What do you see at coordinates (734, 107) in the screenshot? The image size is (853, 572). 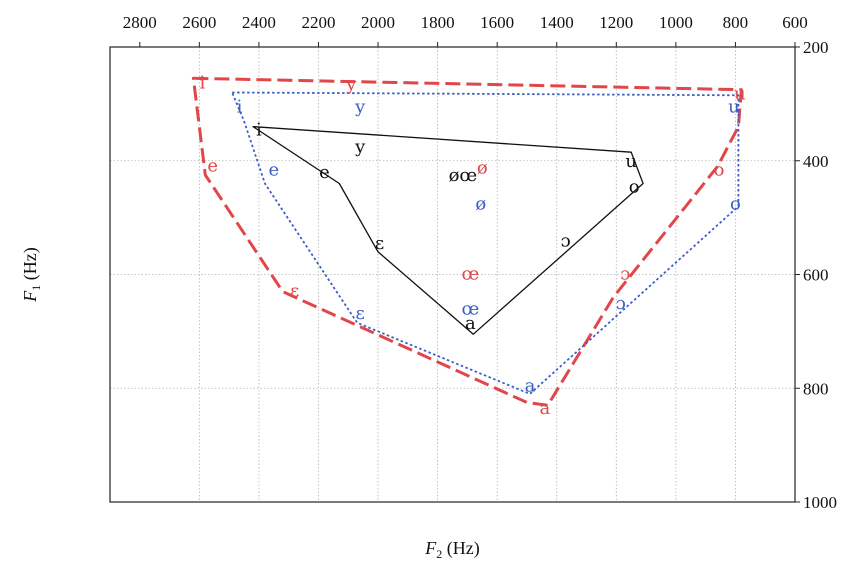 I see `vowel-label-2-3: u` at bounding box center [734, 107].